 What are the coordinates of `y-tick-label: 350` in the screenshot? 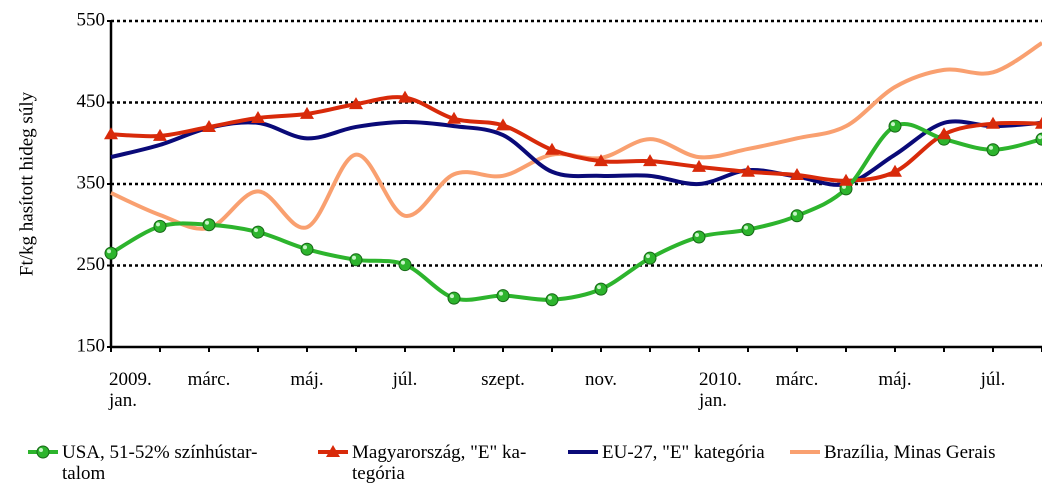 It's located at (91, 182).